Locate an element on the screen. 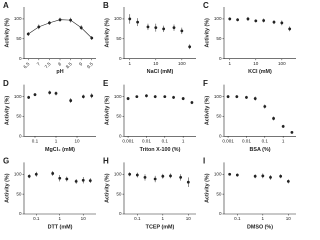  x-axis-label: Triton X-100 (%) is located at coordinates (160, 150).